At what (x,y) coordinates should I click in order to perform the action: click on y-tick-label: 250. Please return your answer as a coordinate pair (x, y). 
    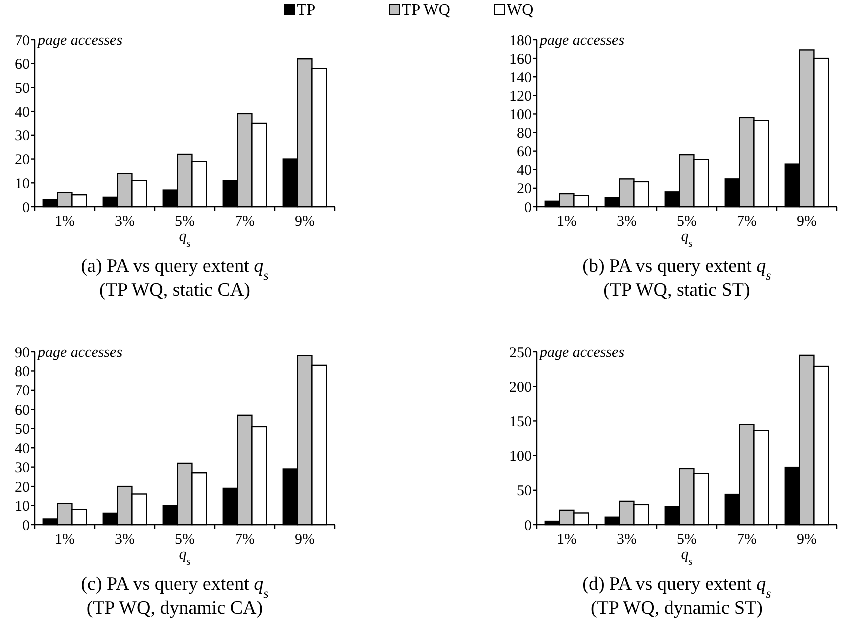
    Looking at the image, I should click on (521, 353).